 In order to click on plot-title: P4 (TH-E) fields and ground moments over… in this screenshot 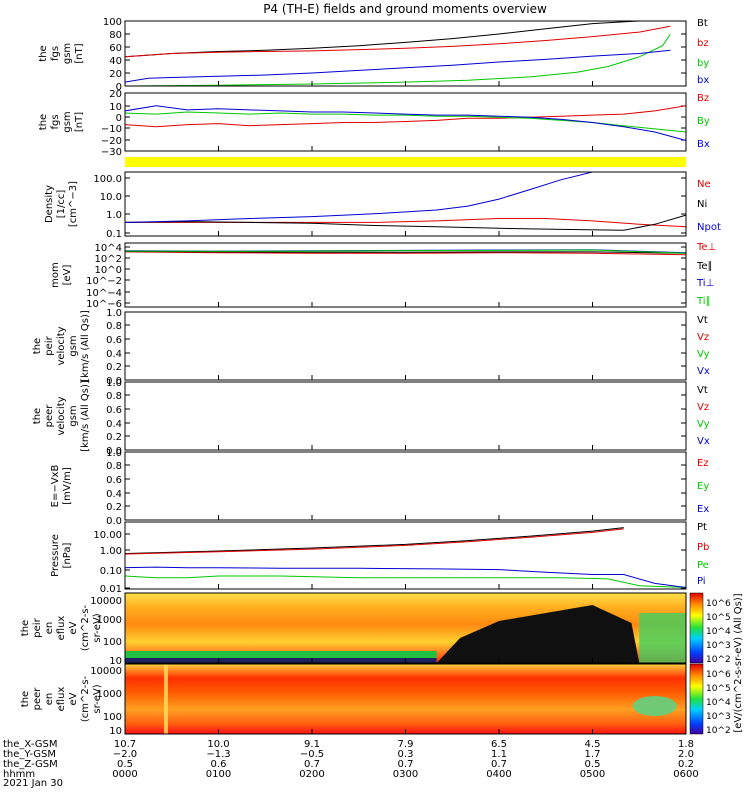, I will do `click(405, 9)`.